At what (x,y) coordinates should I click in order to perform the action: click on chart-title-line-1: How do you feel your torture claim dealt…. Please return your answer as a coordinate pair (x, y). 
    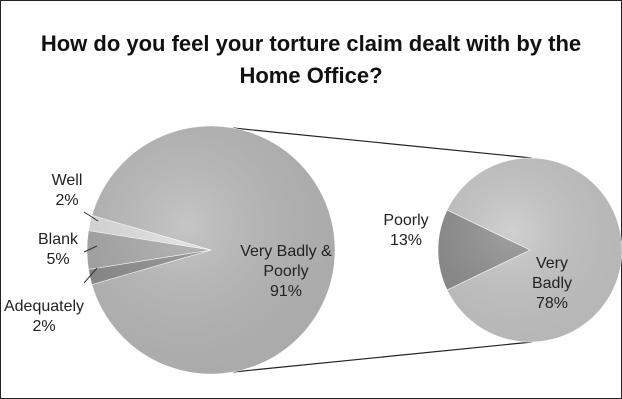
    Looking at the image, I should click on (311, 43).